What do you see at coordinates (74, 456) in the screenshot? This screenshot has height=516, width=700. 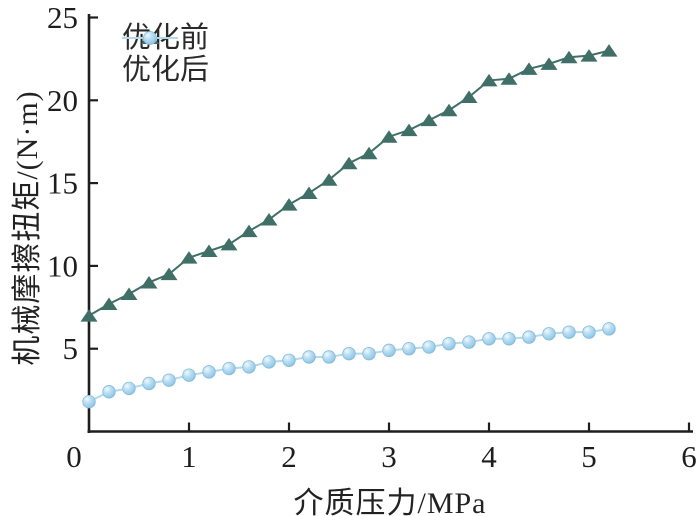 I see `x-tick-label: 0` at bounding box center [74, 456].